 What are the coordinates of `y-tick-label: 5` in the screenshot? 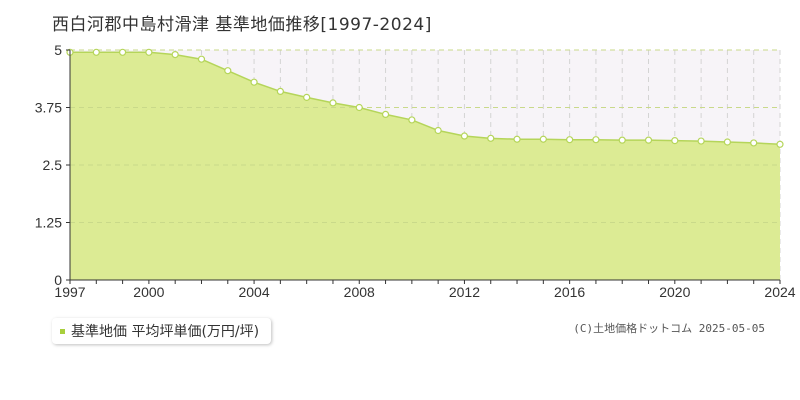 It's located at (58, 50).